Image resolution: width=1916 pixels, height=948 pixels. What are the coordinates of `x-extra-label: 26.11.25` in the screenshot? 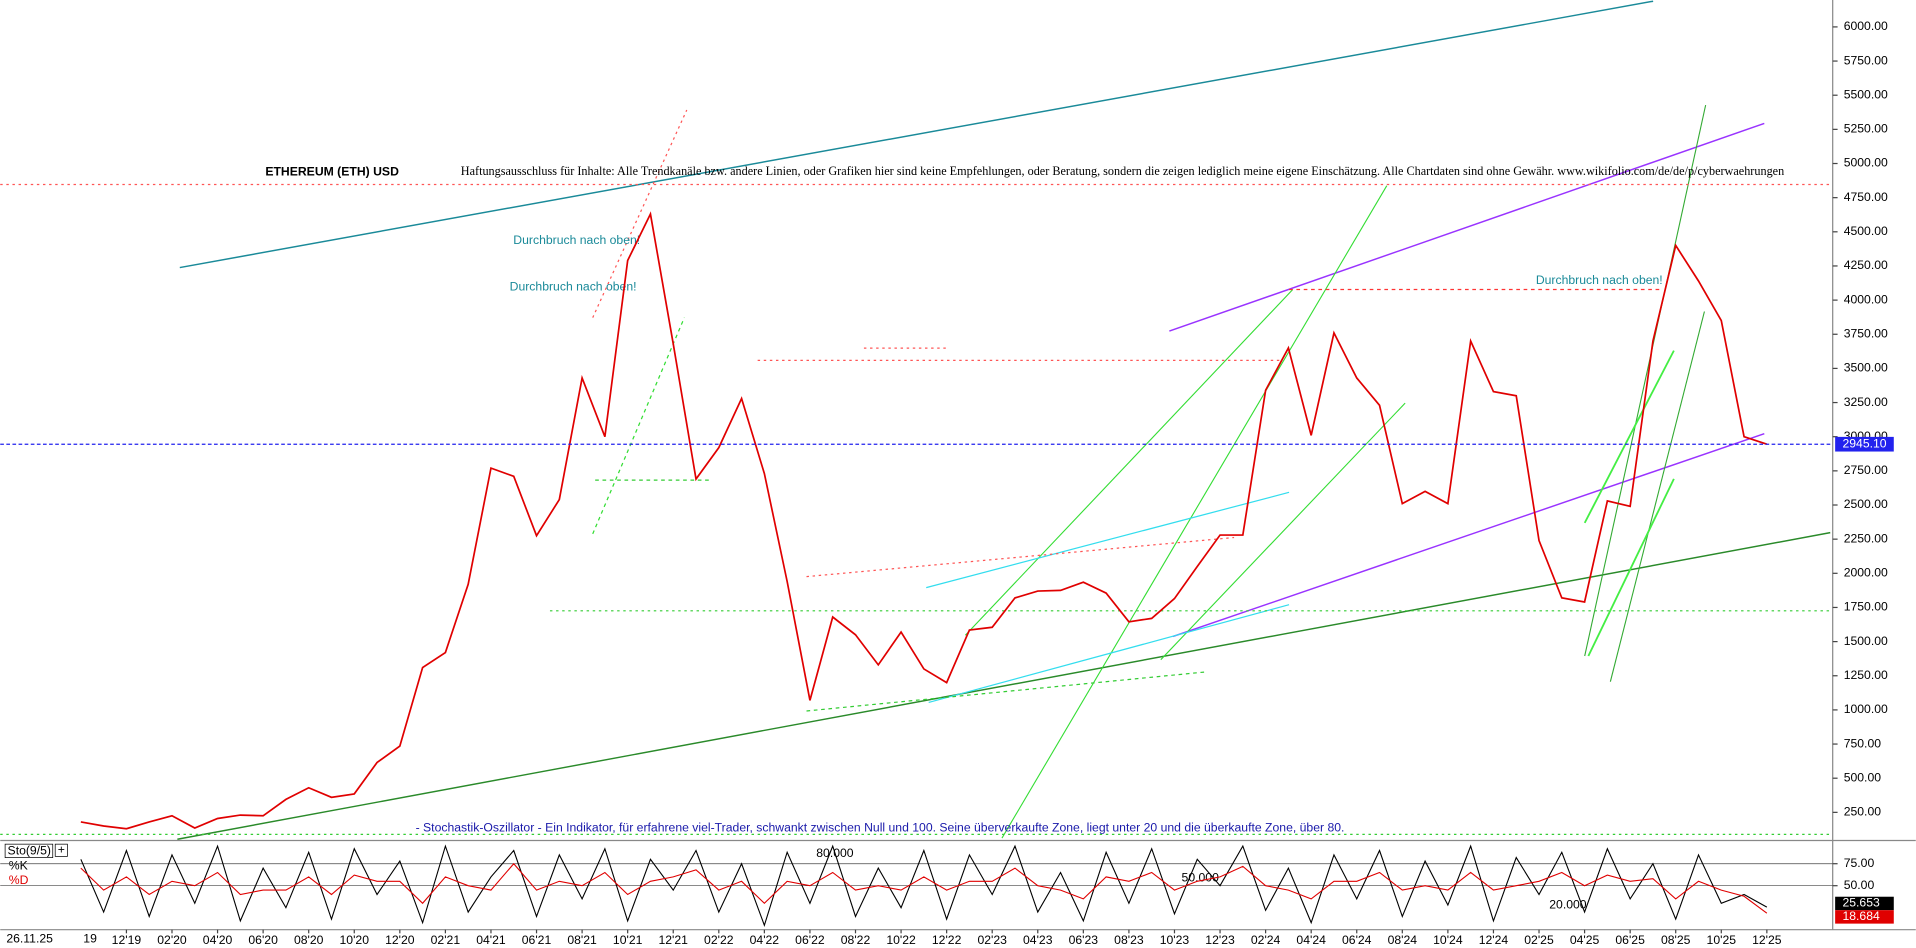 It's located at (29, 939).